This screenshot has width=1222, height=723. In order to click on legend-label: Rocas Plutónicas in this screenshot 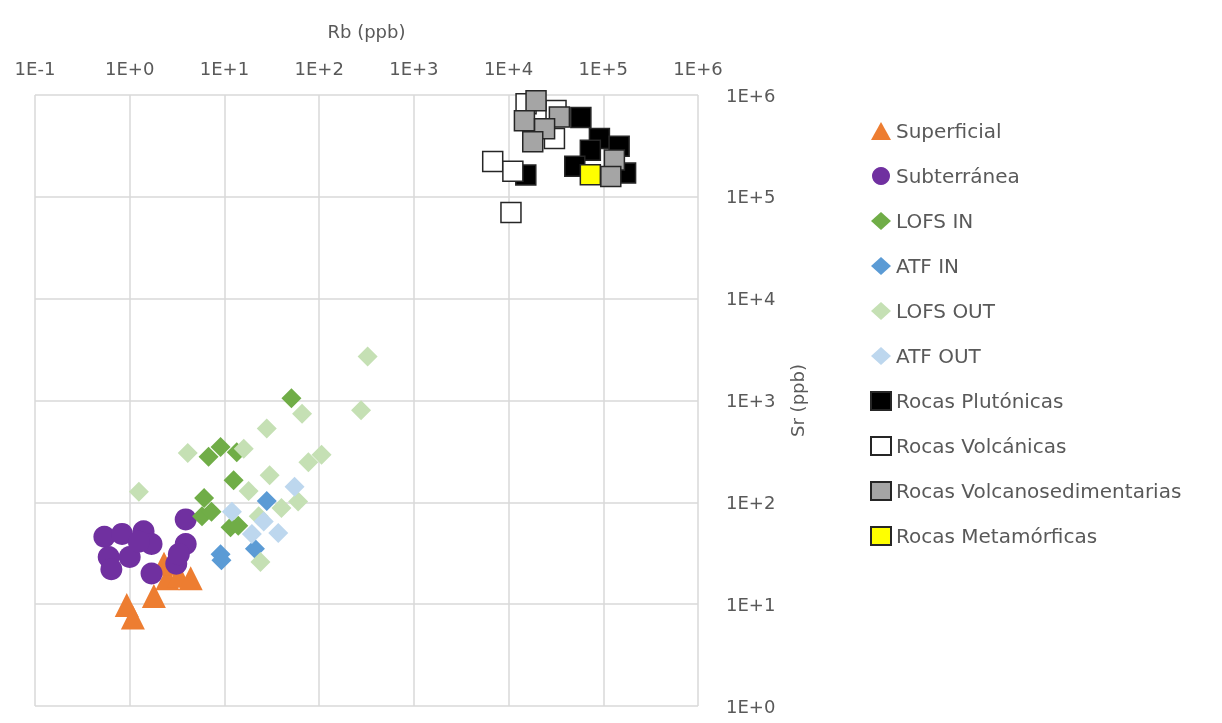, I will do `click(980, 401)`.